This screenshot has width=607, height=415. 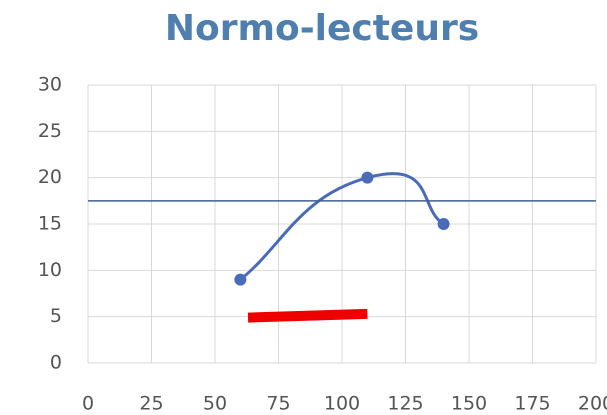 What do you see at coordinates (592, 404) in the screenshot?
I see `x-tick-label: 200` at bounding box center [592, 404].